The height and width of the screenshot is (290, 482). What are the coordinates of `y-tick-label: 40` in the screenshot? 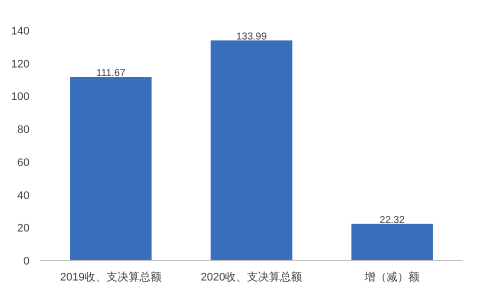 It's located at (23, 196).